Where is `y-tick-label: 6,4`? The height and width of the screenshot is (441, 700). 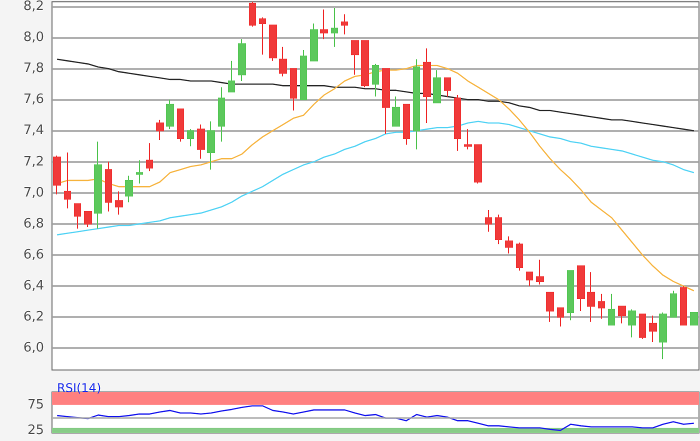
y-tick-label: 6,4 is located at coordinates (33, 286).